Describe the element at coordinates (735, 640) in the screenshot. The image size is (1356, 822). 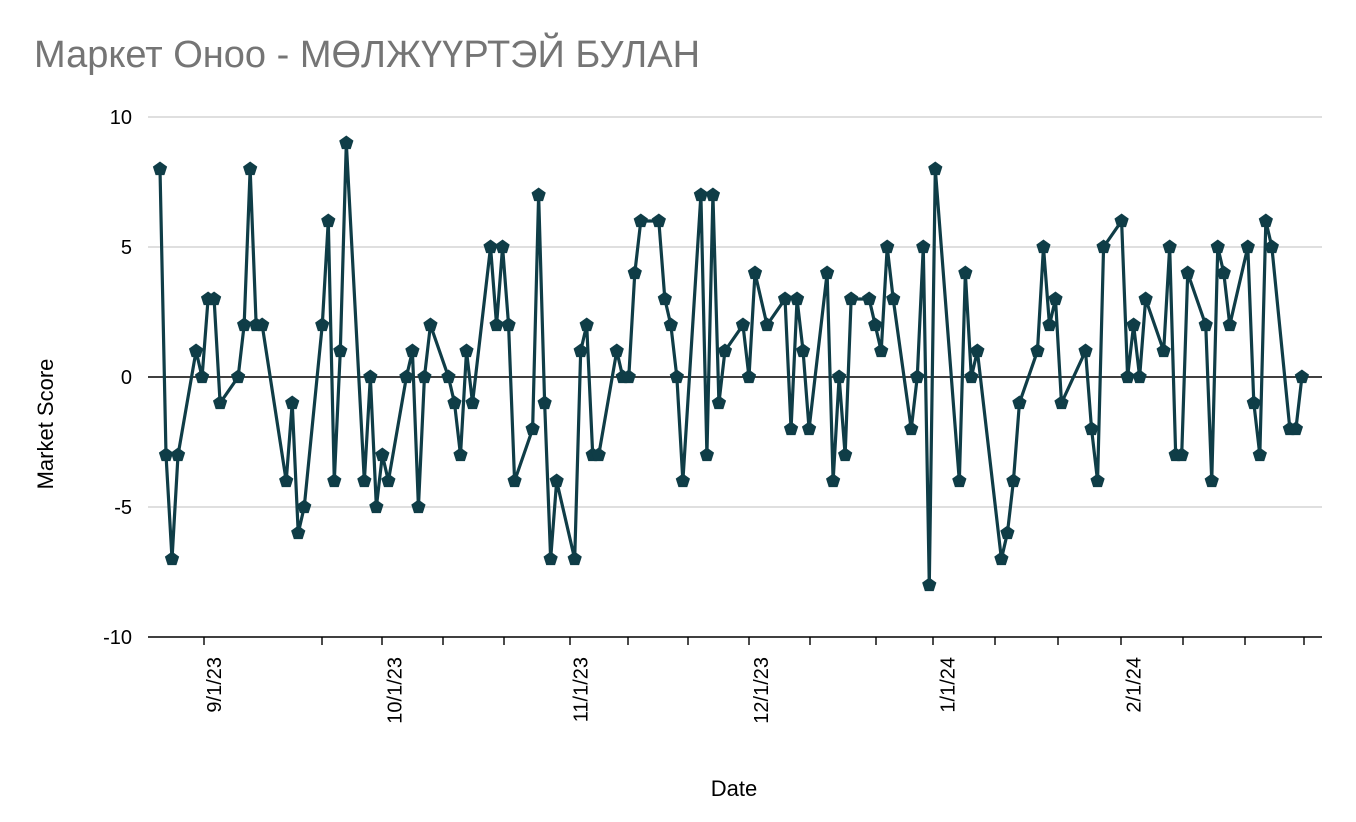
I see `axes` at that location.